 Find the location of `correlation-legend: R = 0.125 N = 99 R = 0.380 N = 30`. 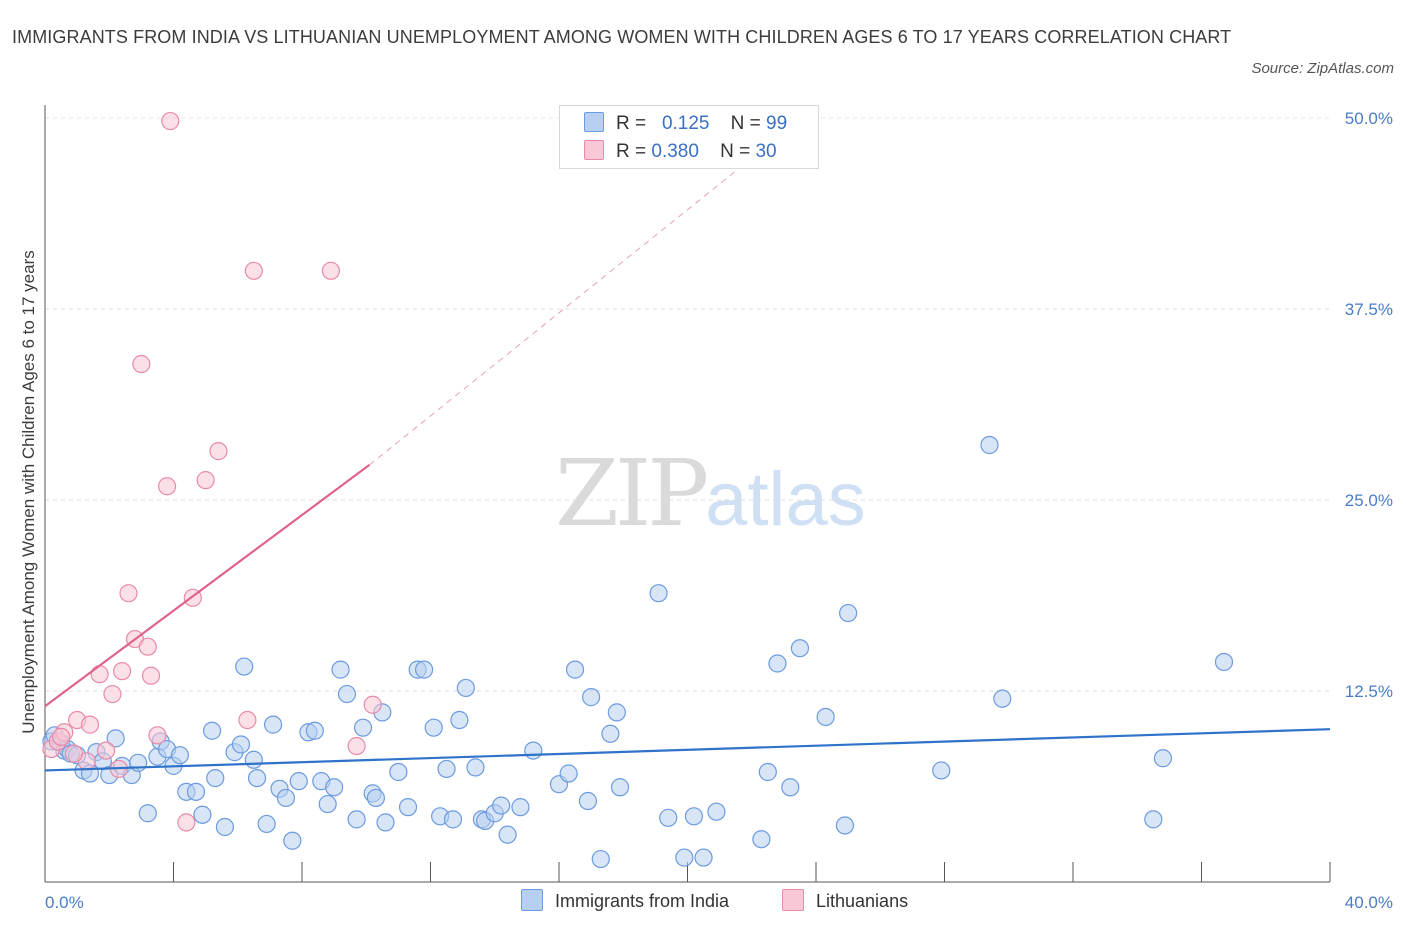

correlation-legend: R = 0.125 N = 99 R = 0.380 N = 30 is located at coordinates (689, 137).